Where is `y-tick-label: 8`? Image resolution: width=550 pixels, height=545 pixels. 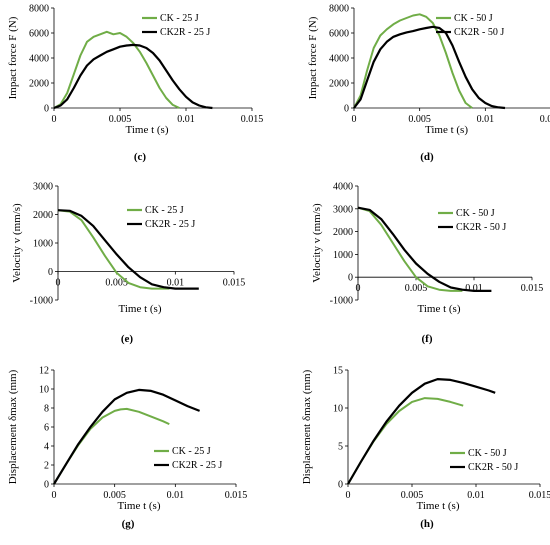
y-tick-label: 8 is located at coordinates (46, 409).